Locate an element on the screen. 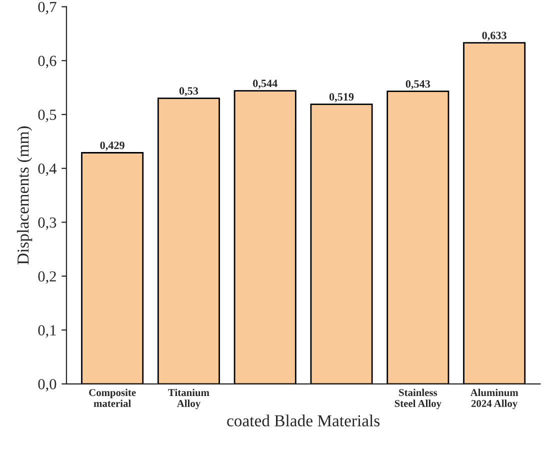  y-axis-title: Displacements (mm) is located at coordinates (24, 195).